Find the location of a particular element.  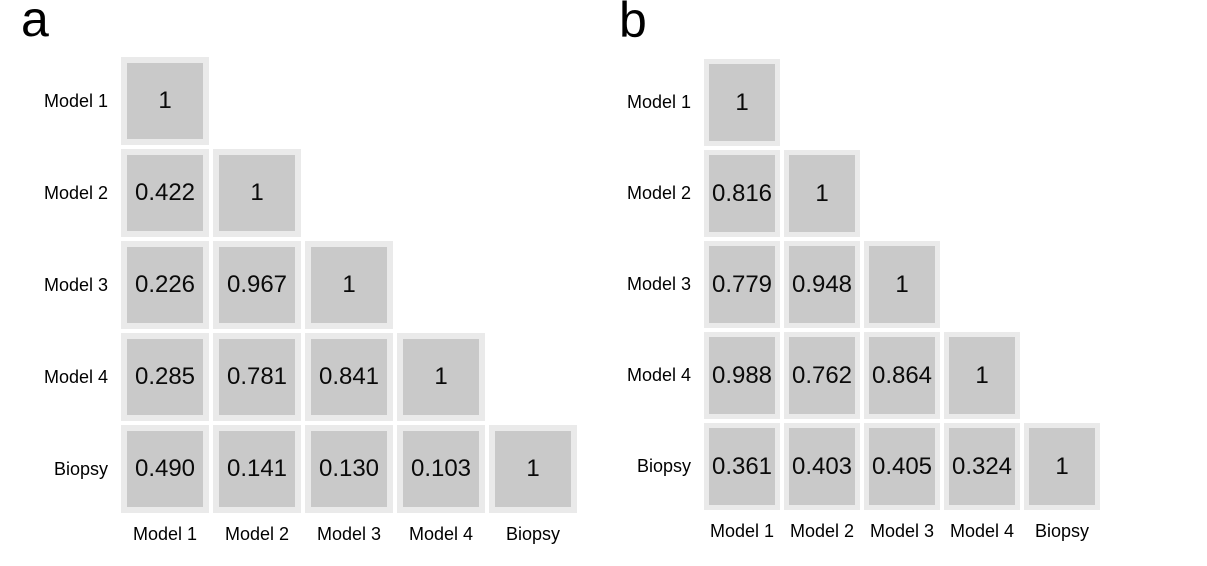

matrix-cell: 0.864 is located at coordinates (902, 375).